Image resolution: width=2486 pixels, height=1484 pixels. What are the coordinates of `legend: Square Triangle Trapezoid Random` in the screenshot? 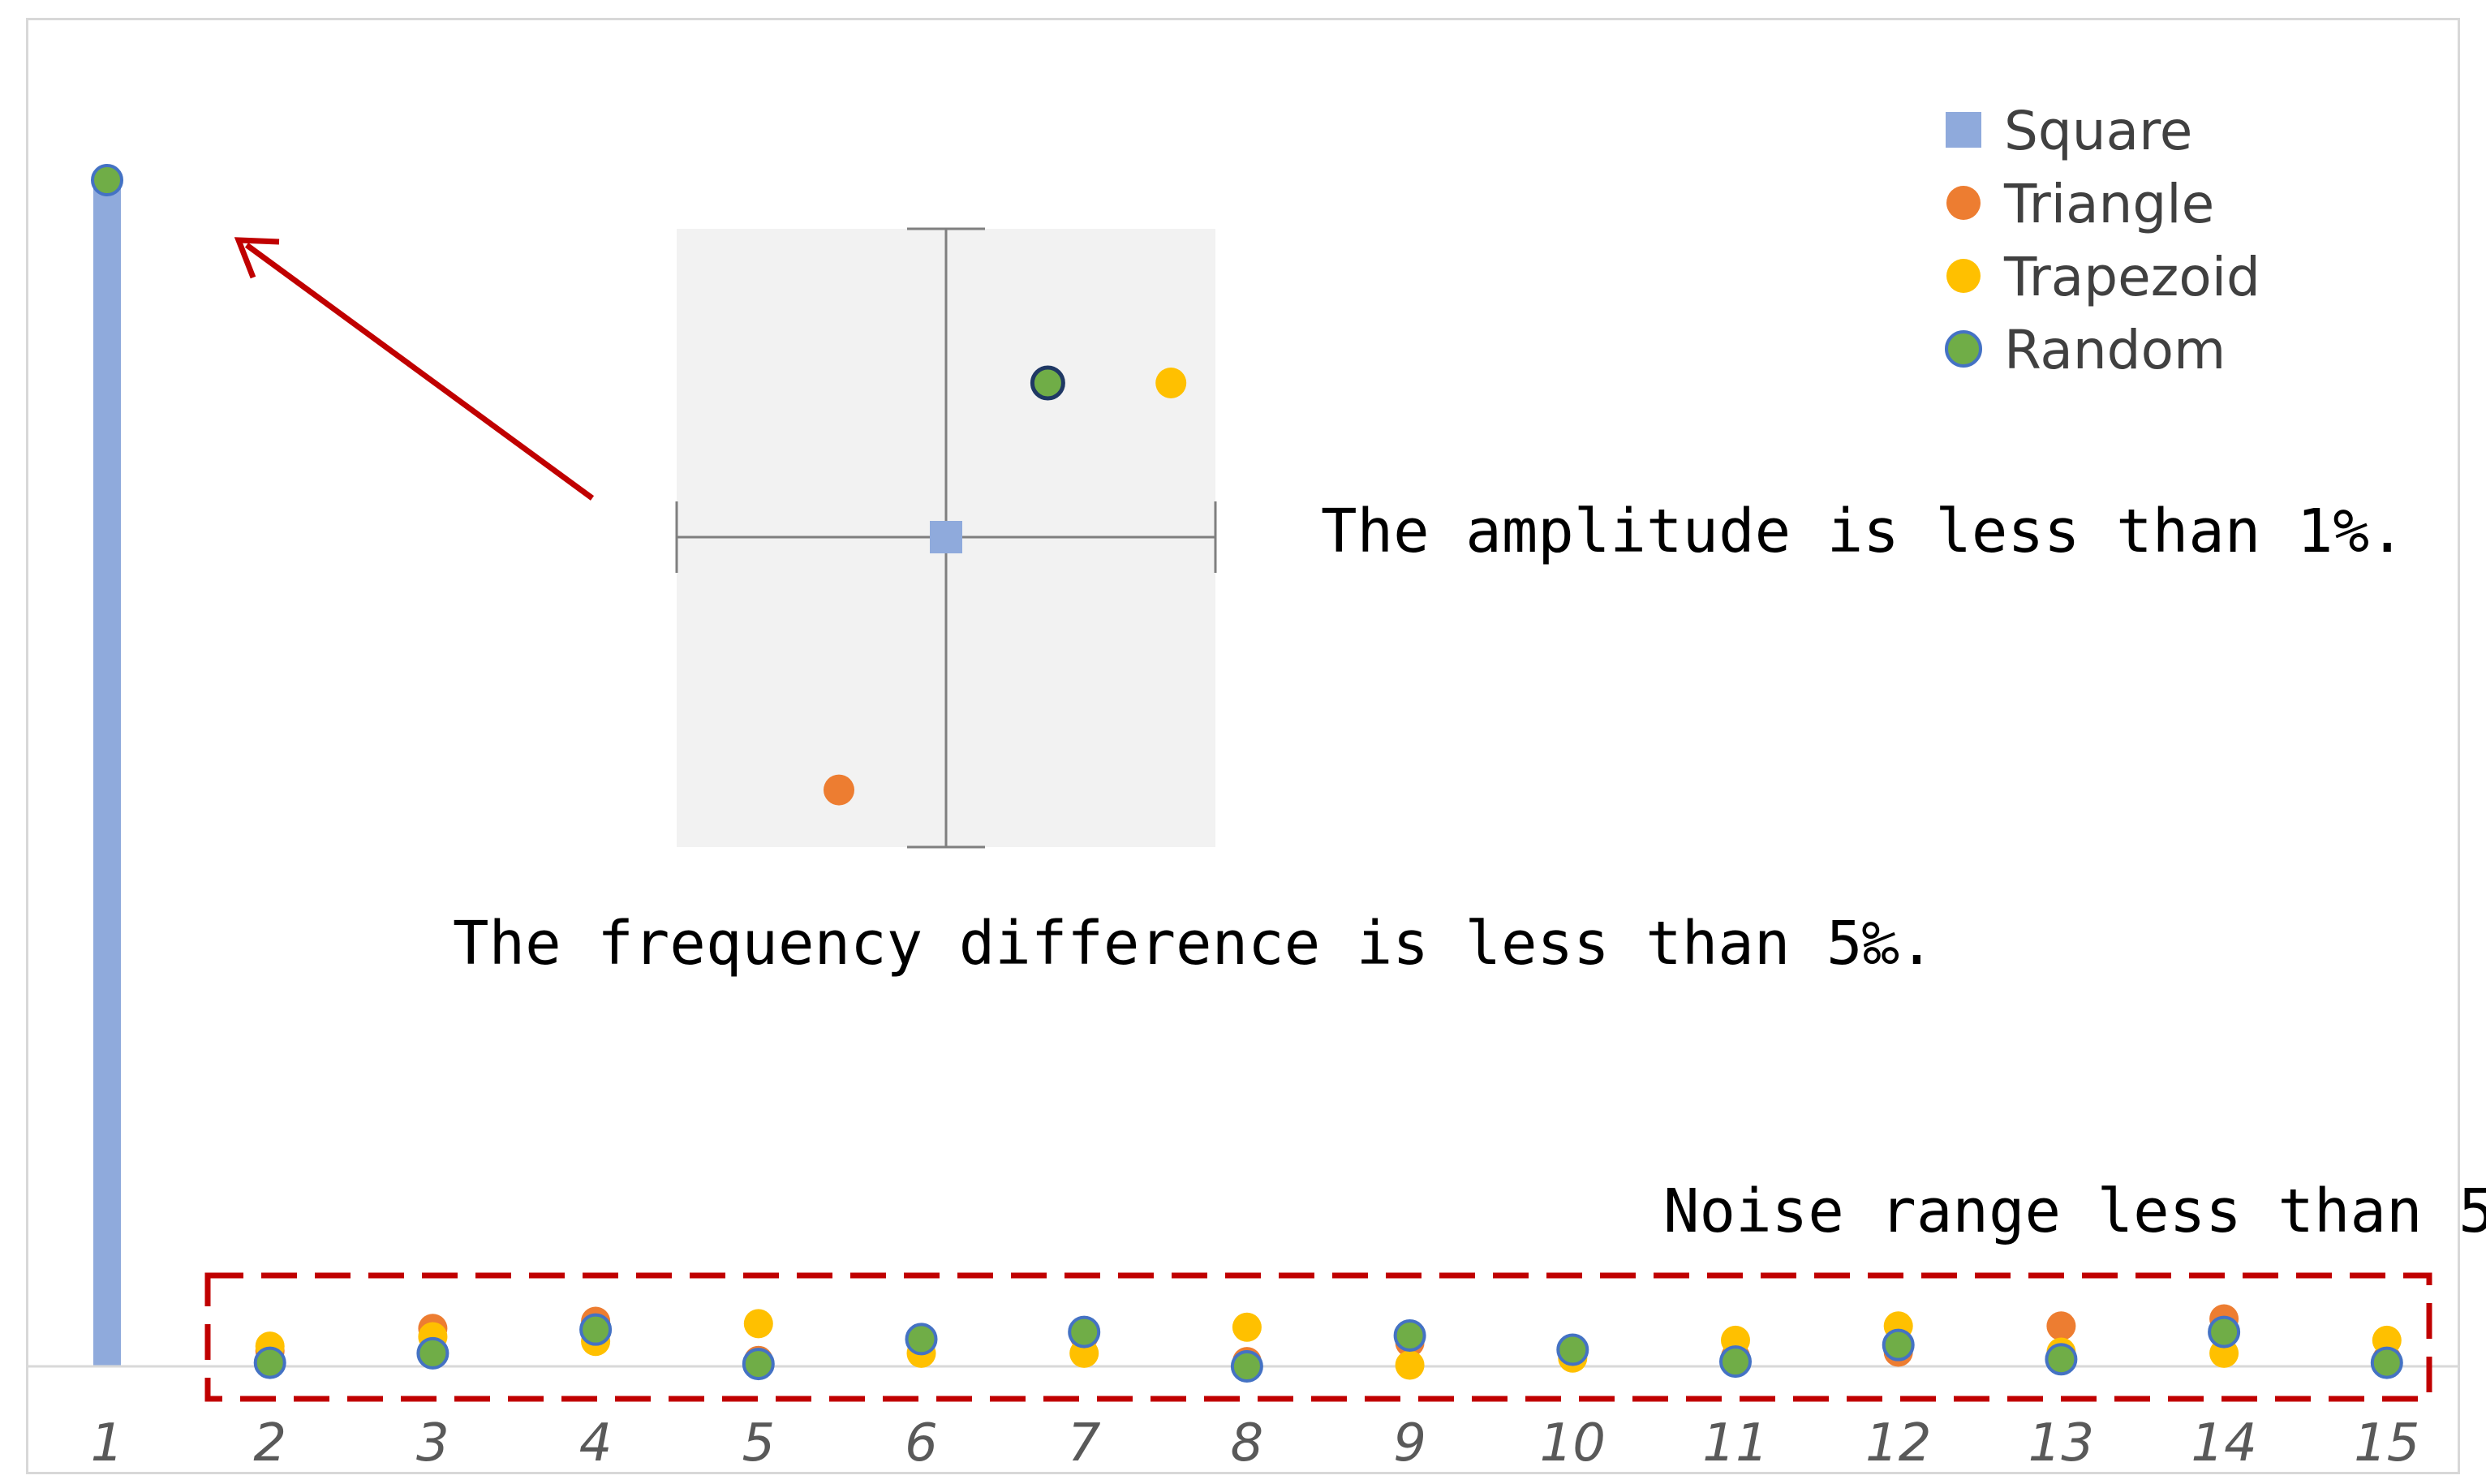 It's located at (2102, 241).